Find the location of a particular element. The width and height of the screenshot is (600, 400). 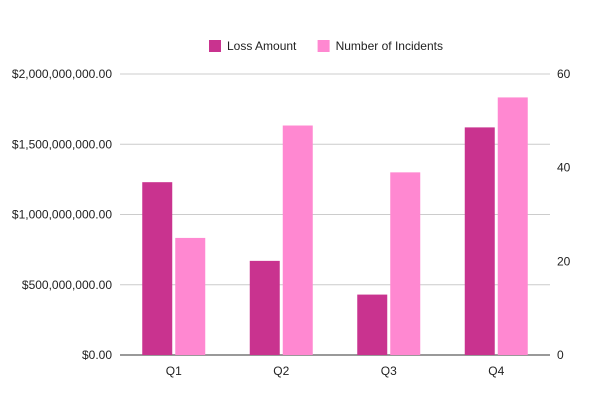

y-left-tick-label: $500,000,000.00 is located at coordinates (67, 285).